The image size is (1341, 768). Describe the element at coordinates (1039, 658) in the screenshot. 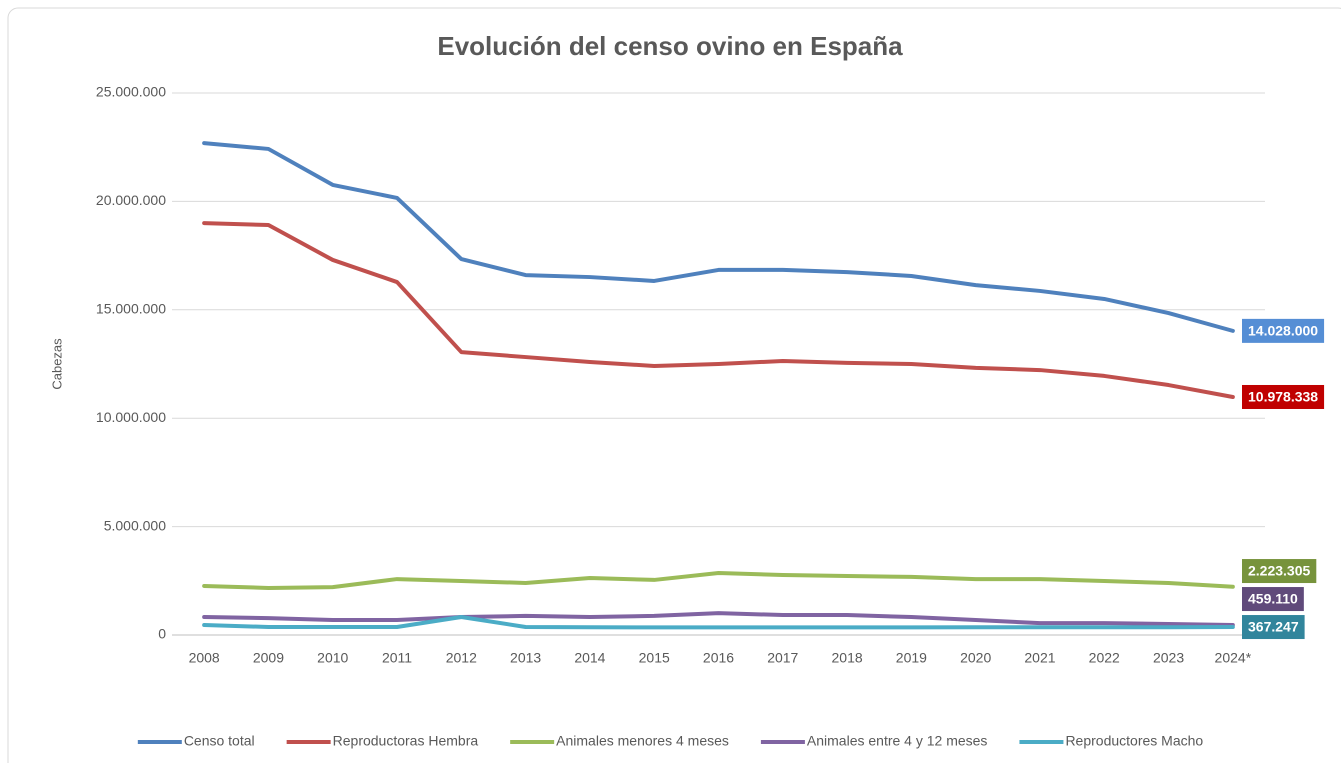

I see `x-tick-label: 2021` at that location.